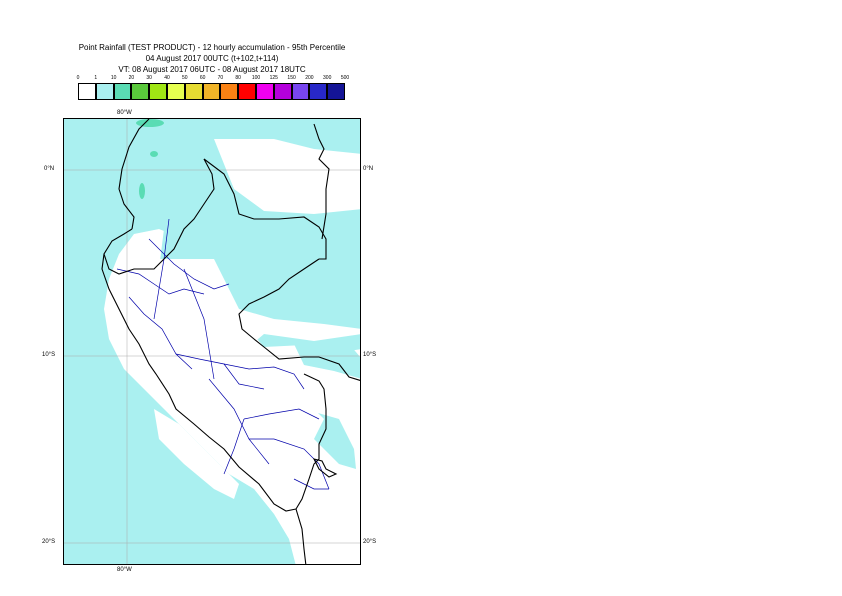 This screenshot has width=842, height=596. I want to click on border-coastline, so click(199, 382).